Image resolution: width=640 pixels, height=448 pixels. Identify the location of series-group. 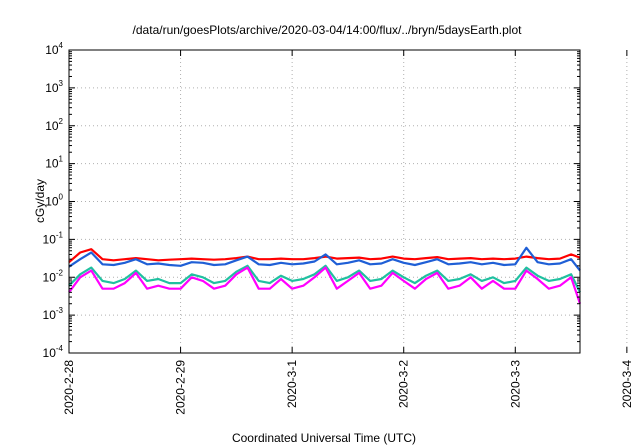
(325, 275).